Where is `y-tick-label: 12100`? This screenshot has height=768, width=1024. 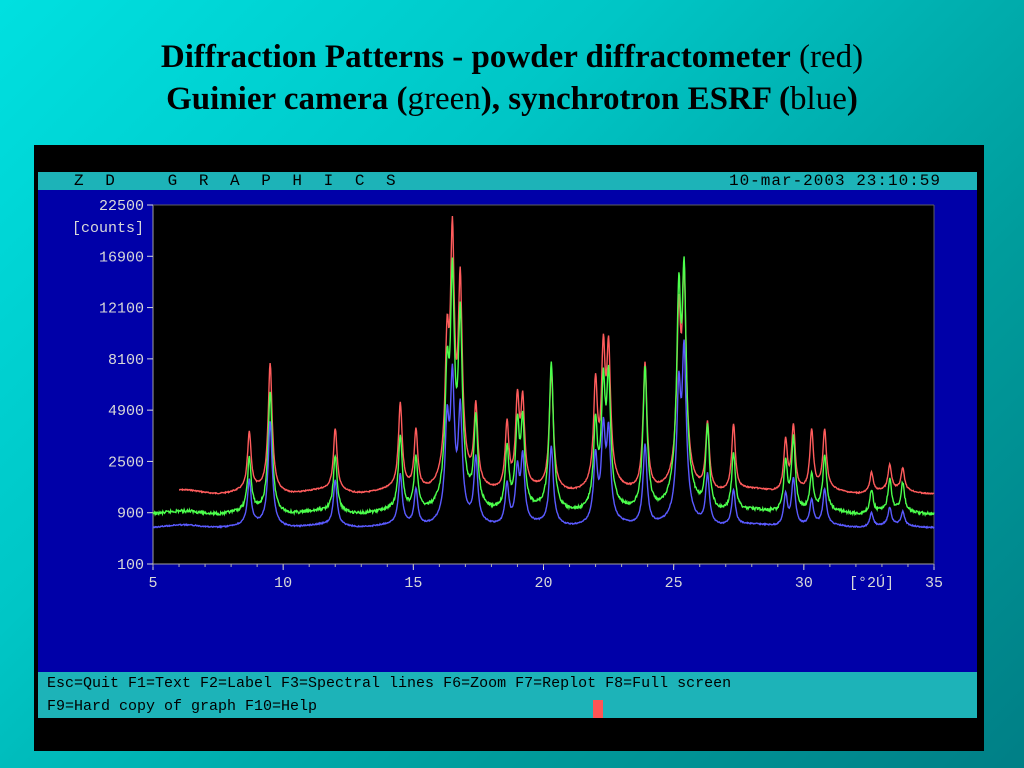
y-tick-label: 12100 is located at coordinates (121, 309).